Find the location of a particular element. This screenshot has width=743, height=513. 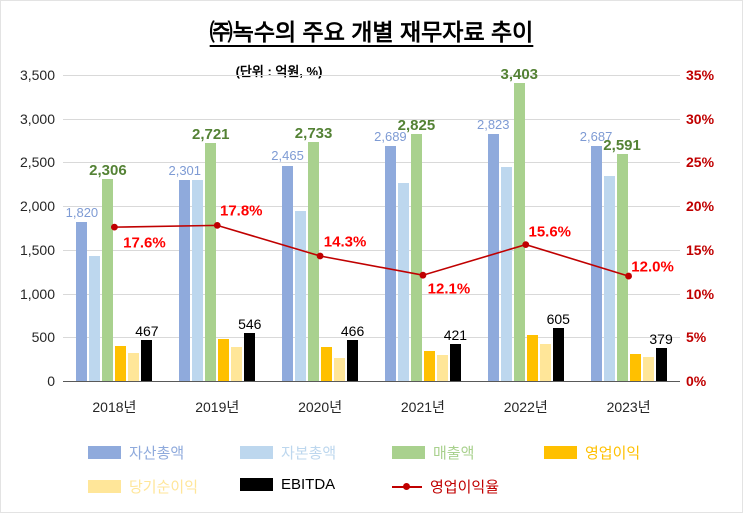

y-axis-tick-label: 500 is located at coordinates (43, 337).